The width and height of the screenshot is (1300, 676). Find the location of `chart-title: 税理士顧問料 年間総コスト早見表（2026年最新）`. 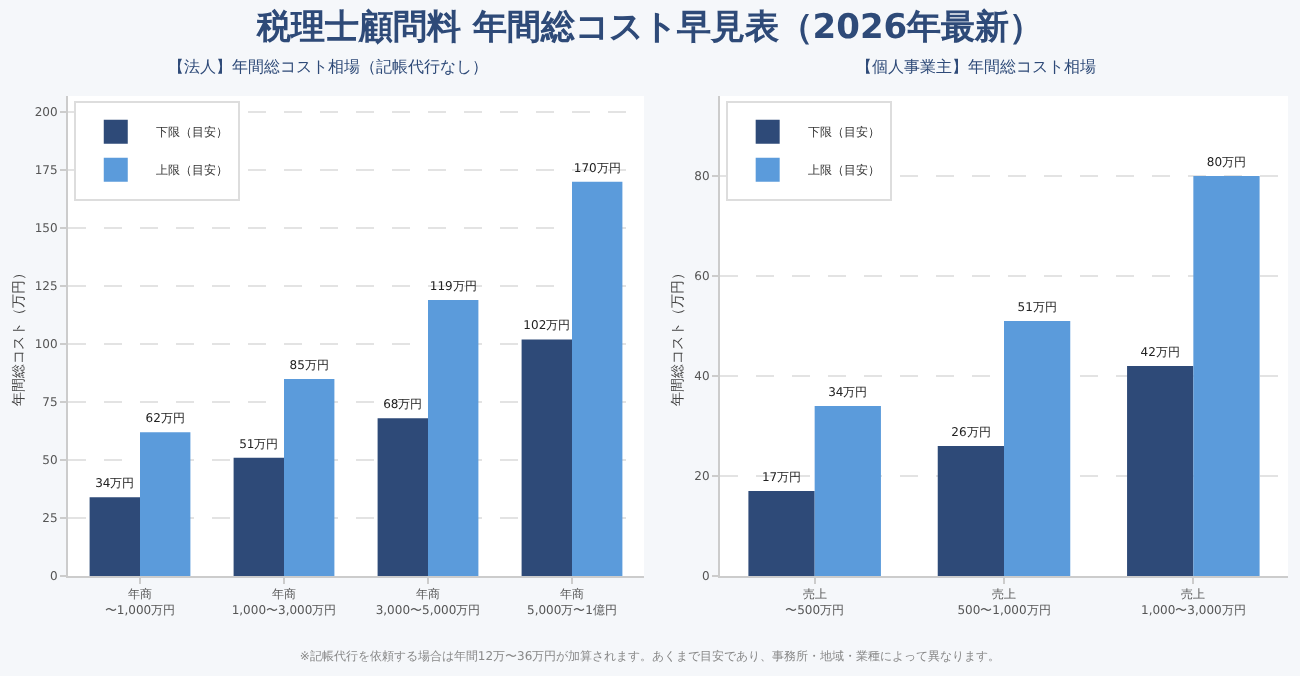

chart-title: 税理士顧問料 年間総コスト早見表（2026年最新） is located at coordinates (650, 28).